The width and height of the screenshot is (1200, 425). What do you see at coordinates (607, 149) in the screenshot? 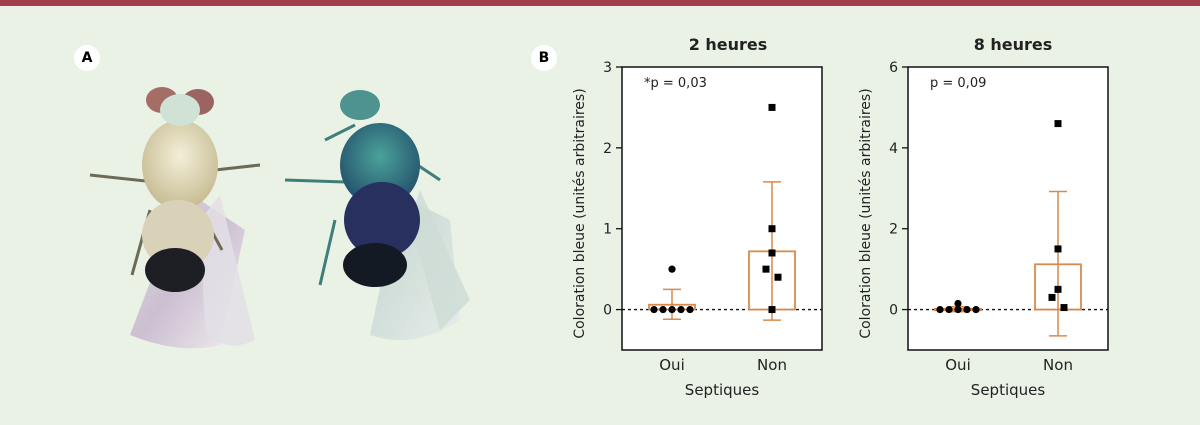
I see `chart1-y-tick-label: 2` at bounding box center [607, 149].